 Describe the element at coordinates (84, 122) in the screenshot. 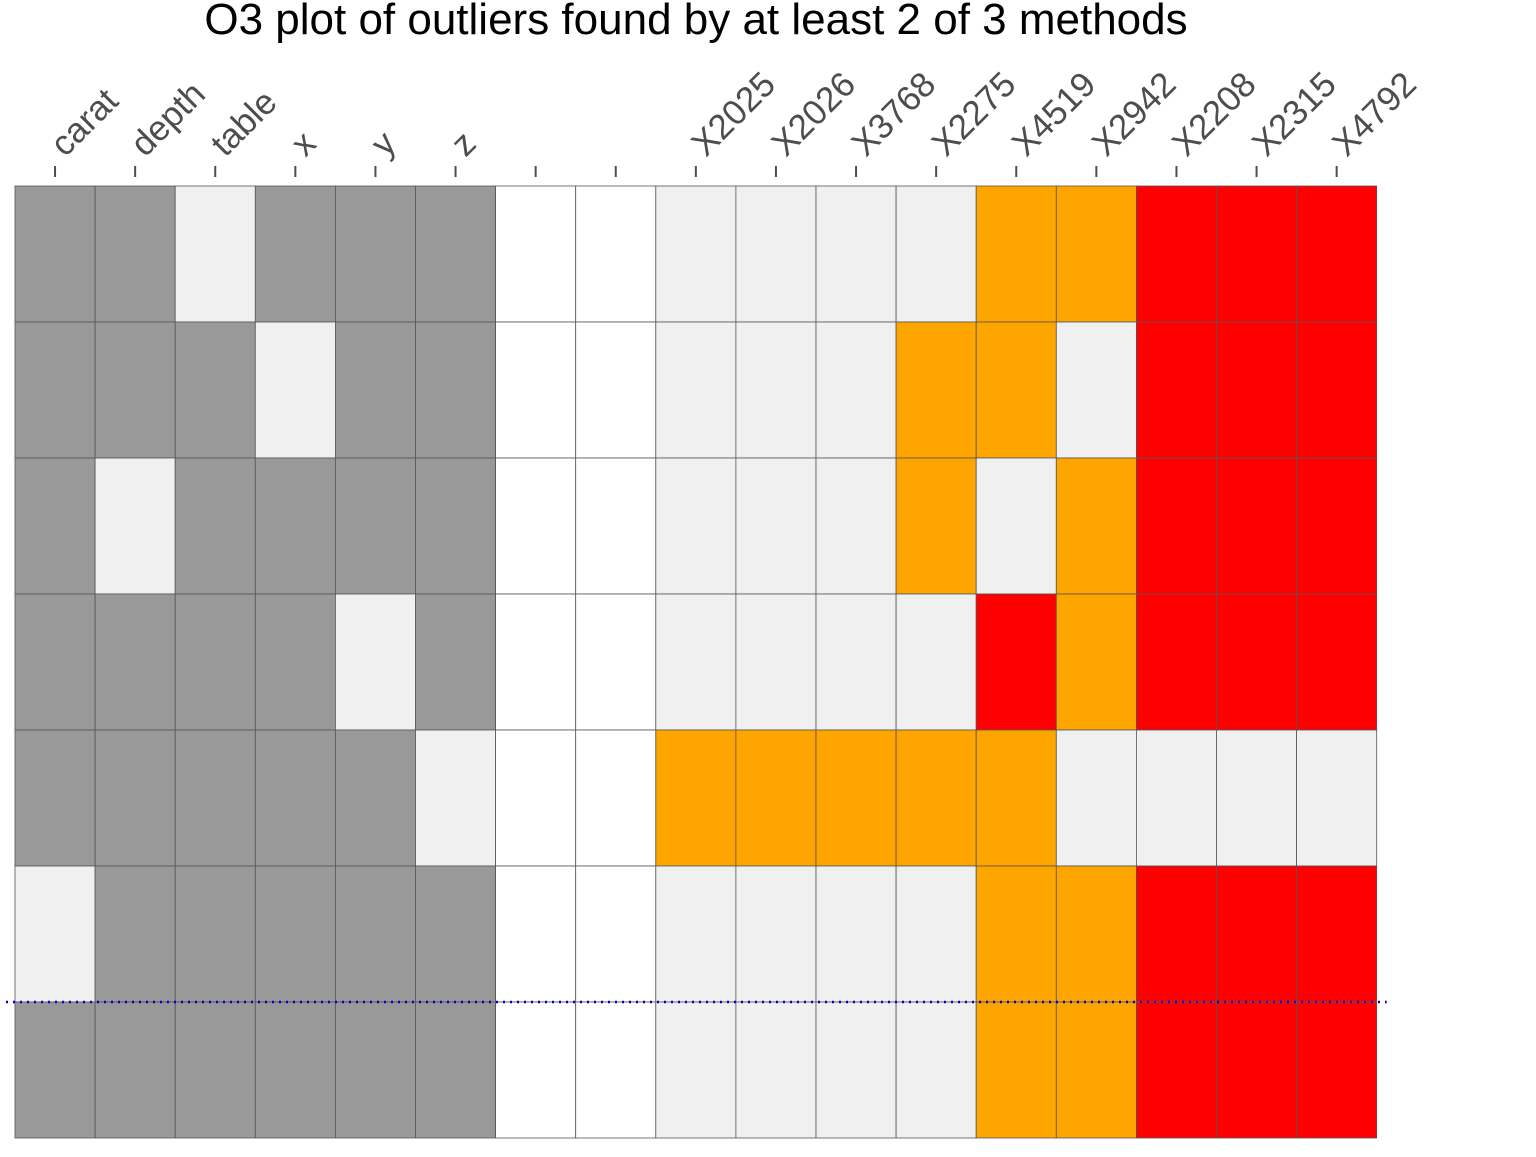

I see `column-label-carat: carat` at that location.